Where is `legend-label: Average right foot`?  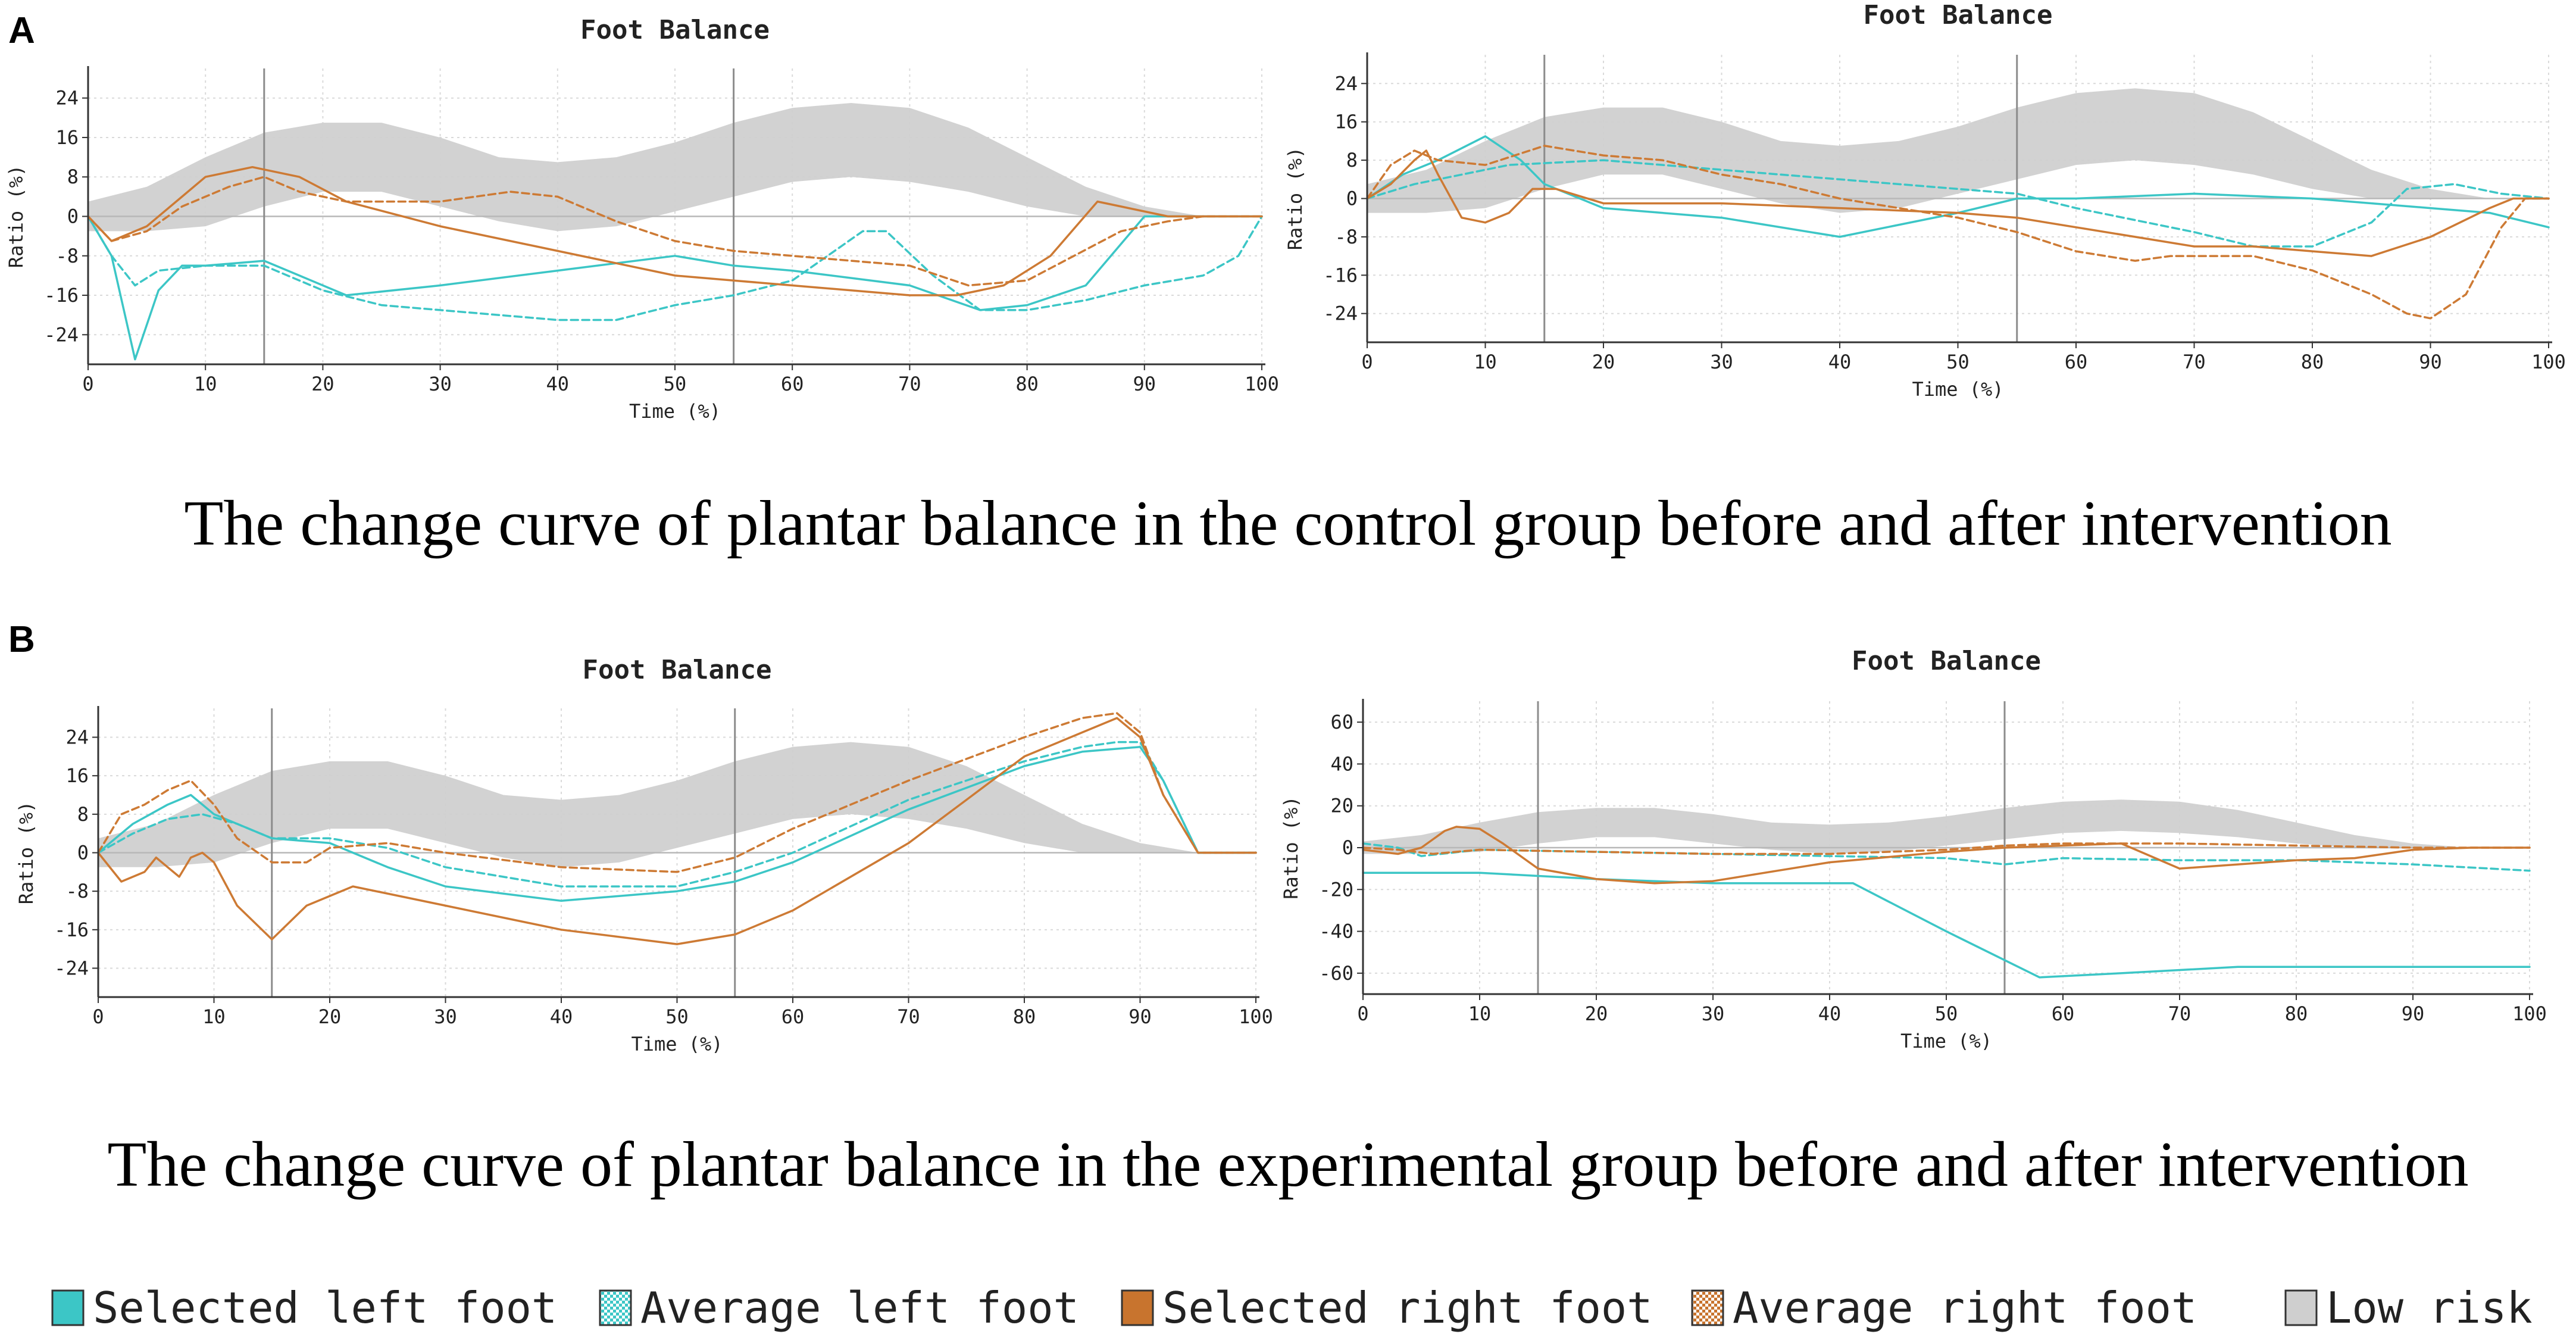
legend-label: Average right foot is located at coordinates (1965, 1308).